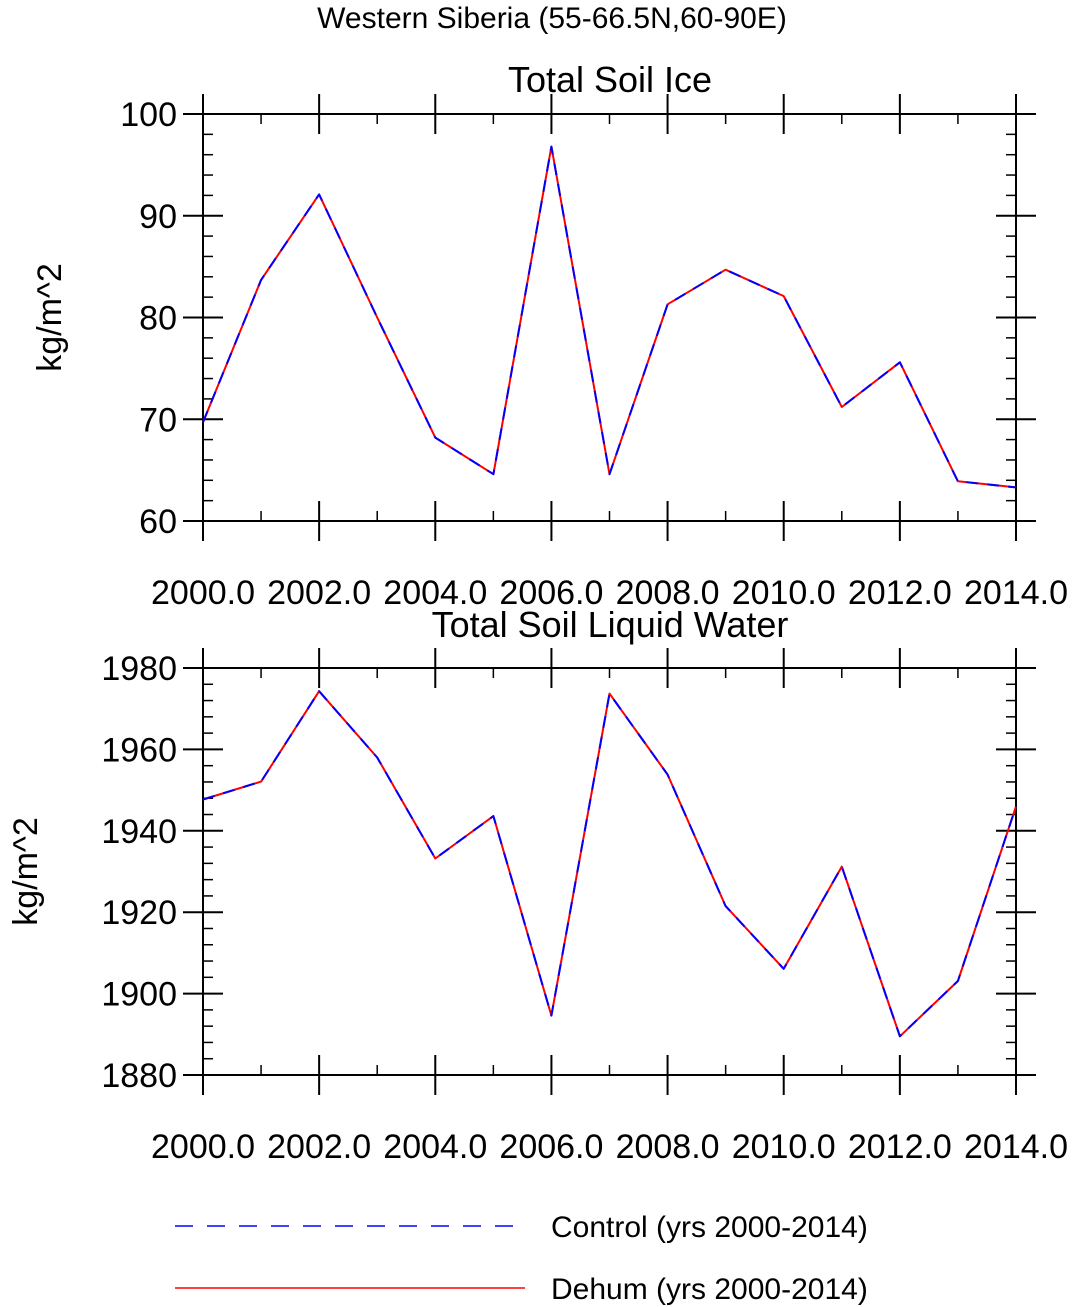  What do you see at coordinates (552, 18) in the screenshot?
I see `figure-suptitle: Western Siberia (55-66.5N,60-90E)` at bounding box center [552, 18].